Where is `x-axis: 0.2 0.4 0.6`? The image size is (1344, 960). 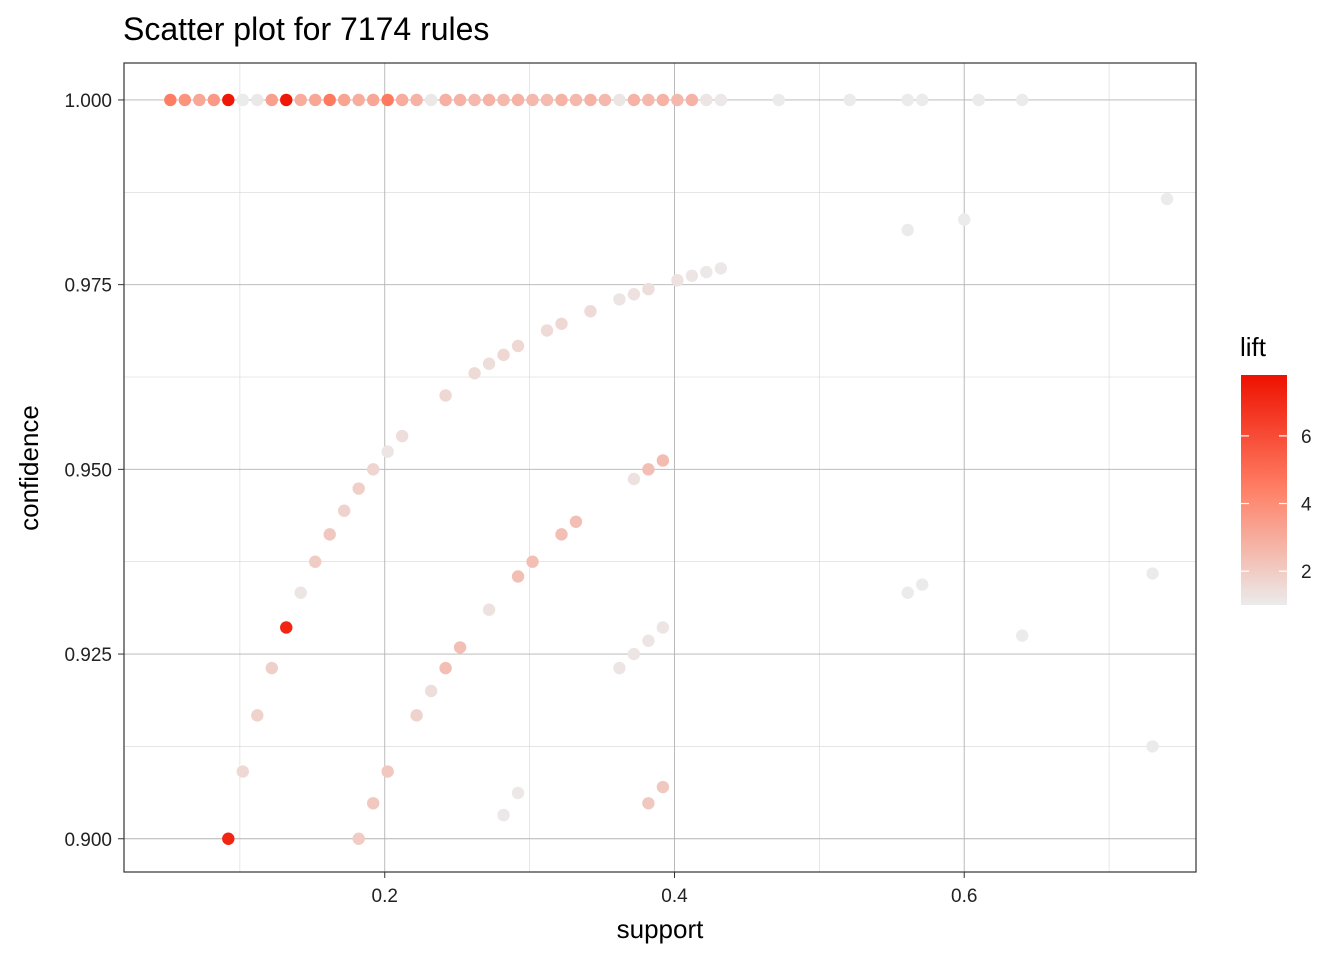
x-axis: 0.2 0.4 0.6 is located at coordinates (674, 889).